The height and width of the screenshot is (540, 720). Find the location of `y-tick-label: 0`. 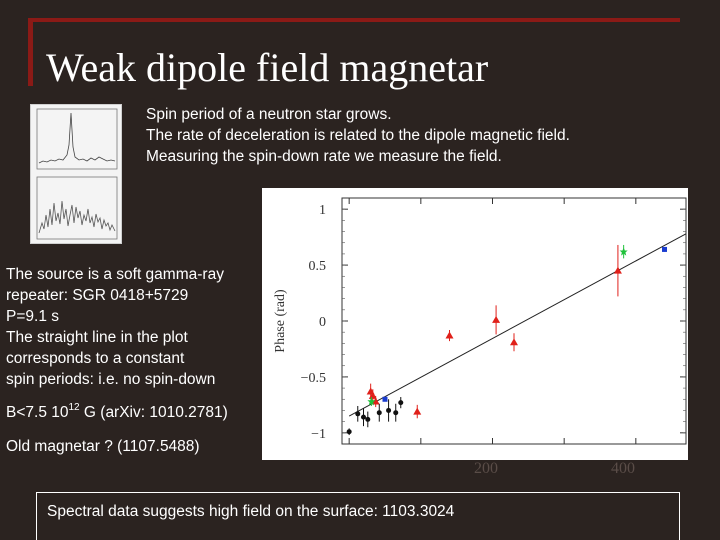

y-tick-label: 0 is located at coordinates (322, 322).